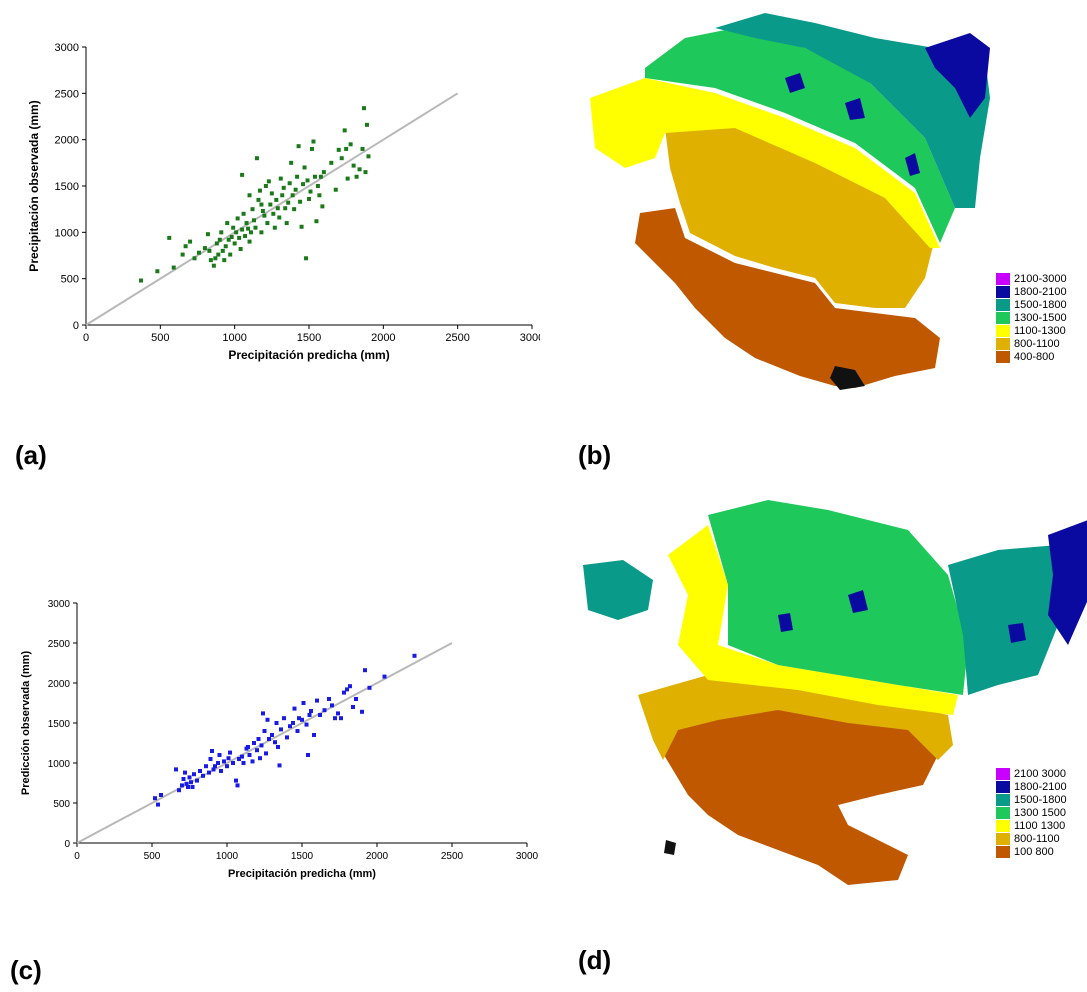 This screenshot has height=992, width=1087. Describe the element at coordinates (26, 970) in the screenshot. I see `panel-label-c: (c)` at that location.